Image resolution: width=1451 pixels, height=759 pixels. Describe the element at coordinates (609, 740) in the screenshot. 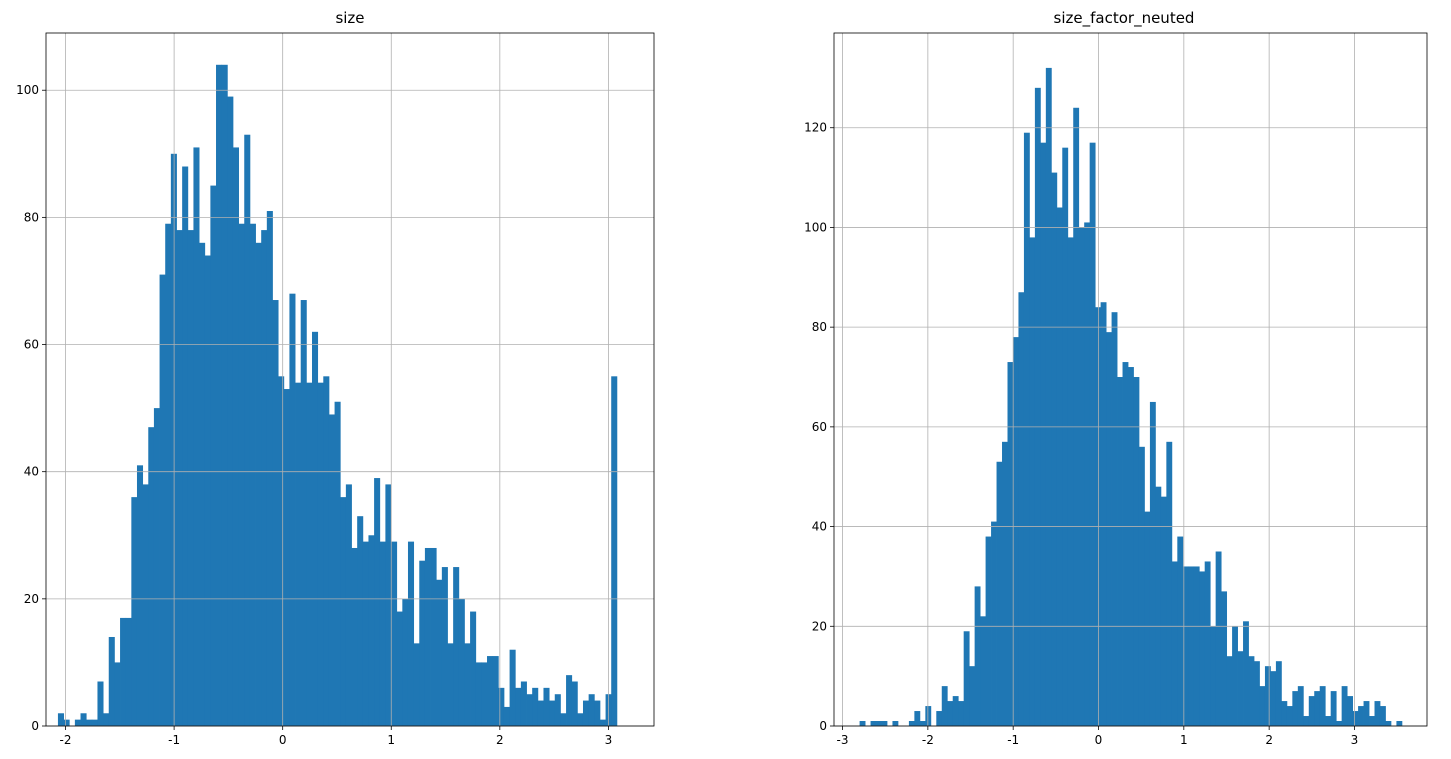

I see `x-tick-label: 3` at that location.